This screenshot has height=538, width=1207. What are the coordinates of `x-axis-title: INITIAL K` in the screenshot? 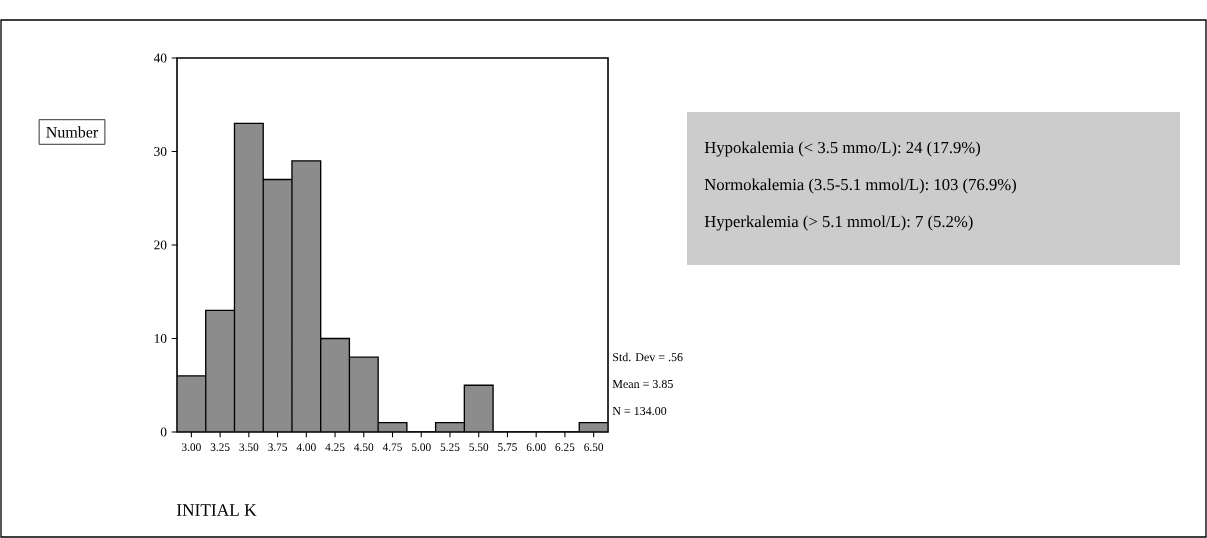 It's located at (216, 510).